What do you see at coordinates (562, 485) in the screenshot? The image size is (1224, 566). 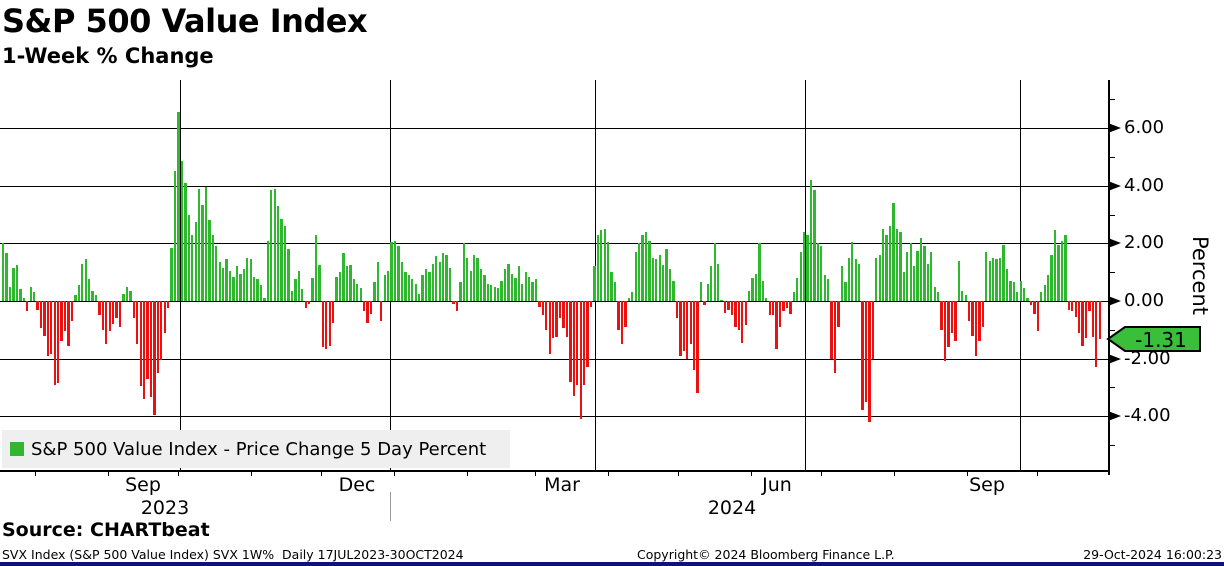 I see `x-month-label: Mar` at bounding box center [562, 485].